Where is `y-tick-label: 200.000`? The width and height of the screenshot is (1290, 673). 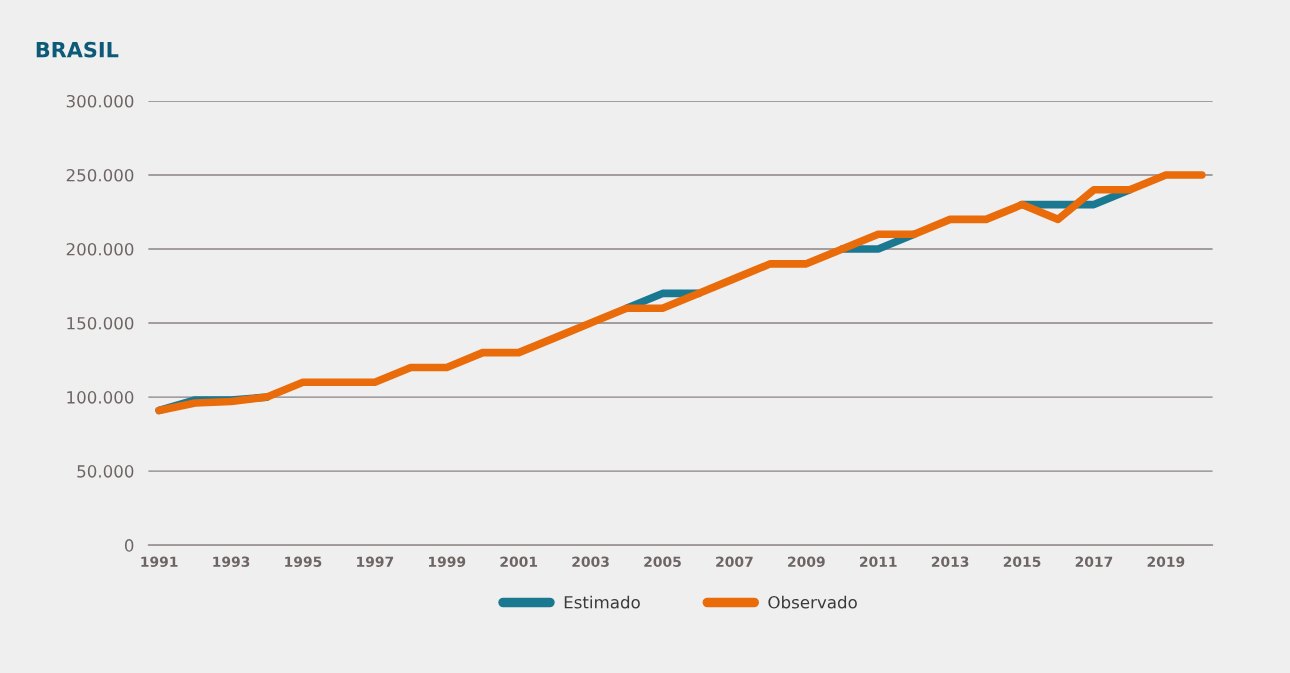 y-tick-label: 200.000 is located at coordinates (100, 249).